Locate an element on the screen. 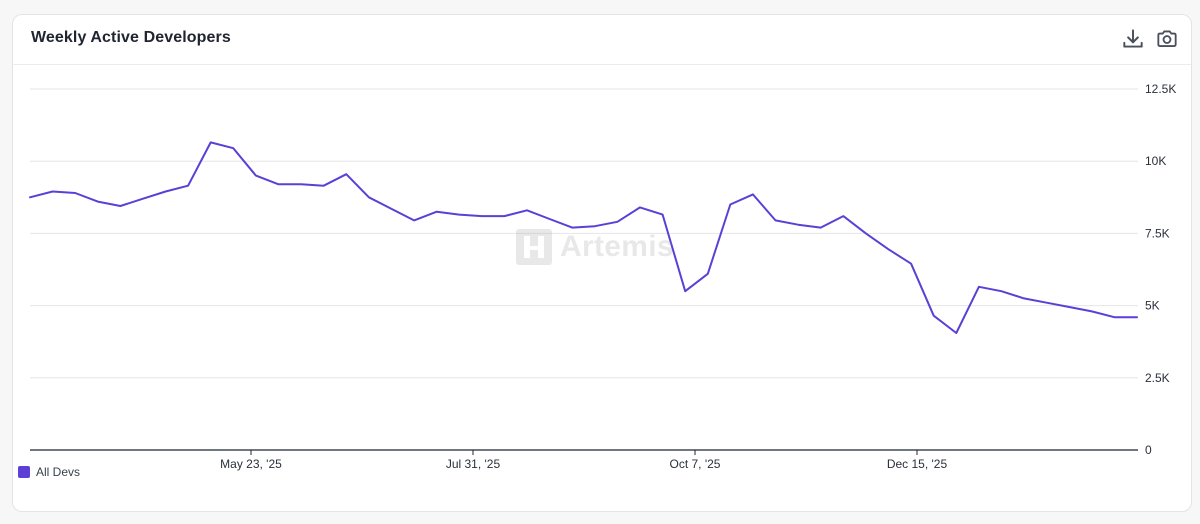 This screenshot has height=524, width=1200. x-tick-label: Dec 15, '25 is located at coordinates (917, 464).